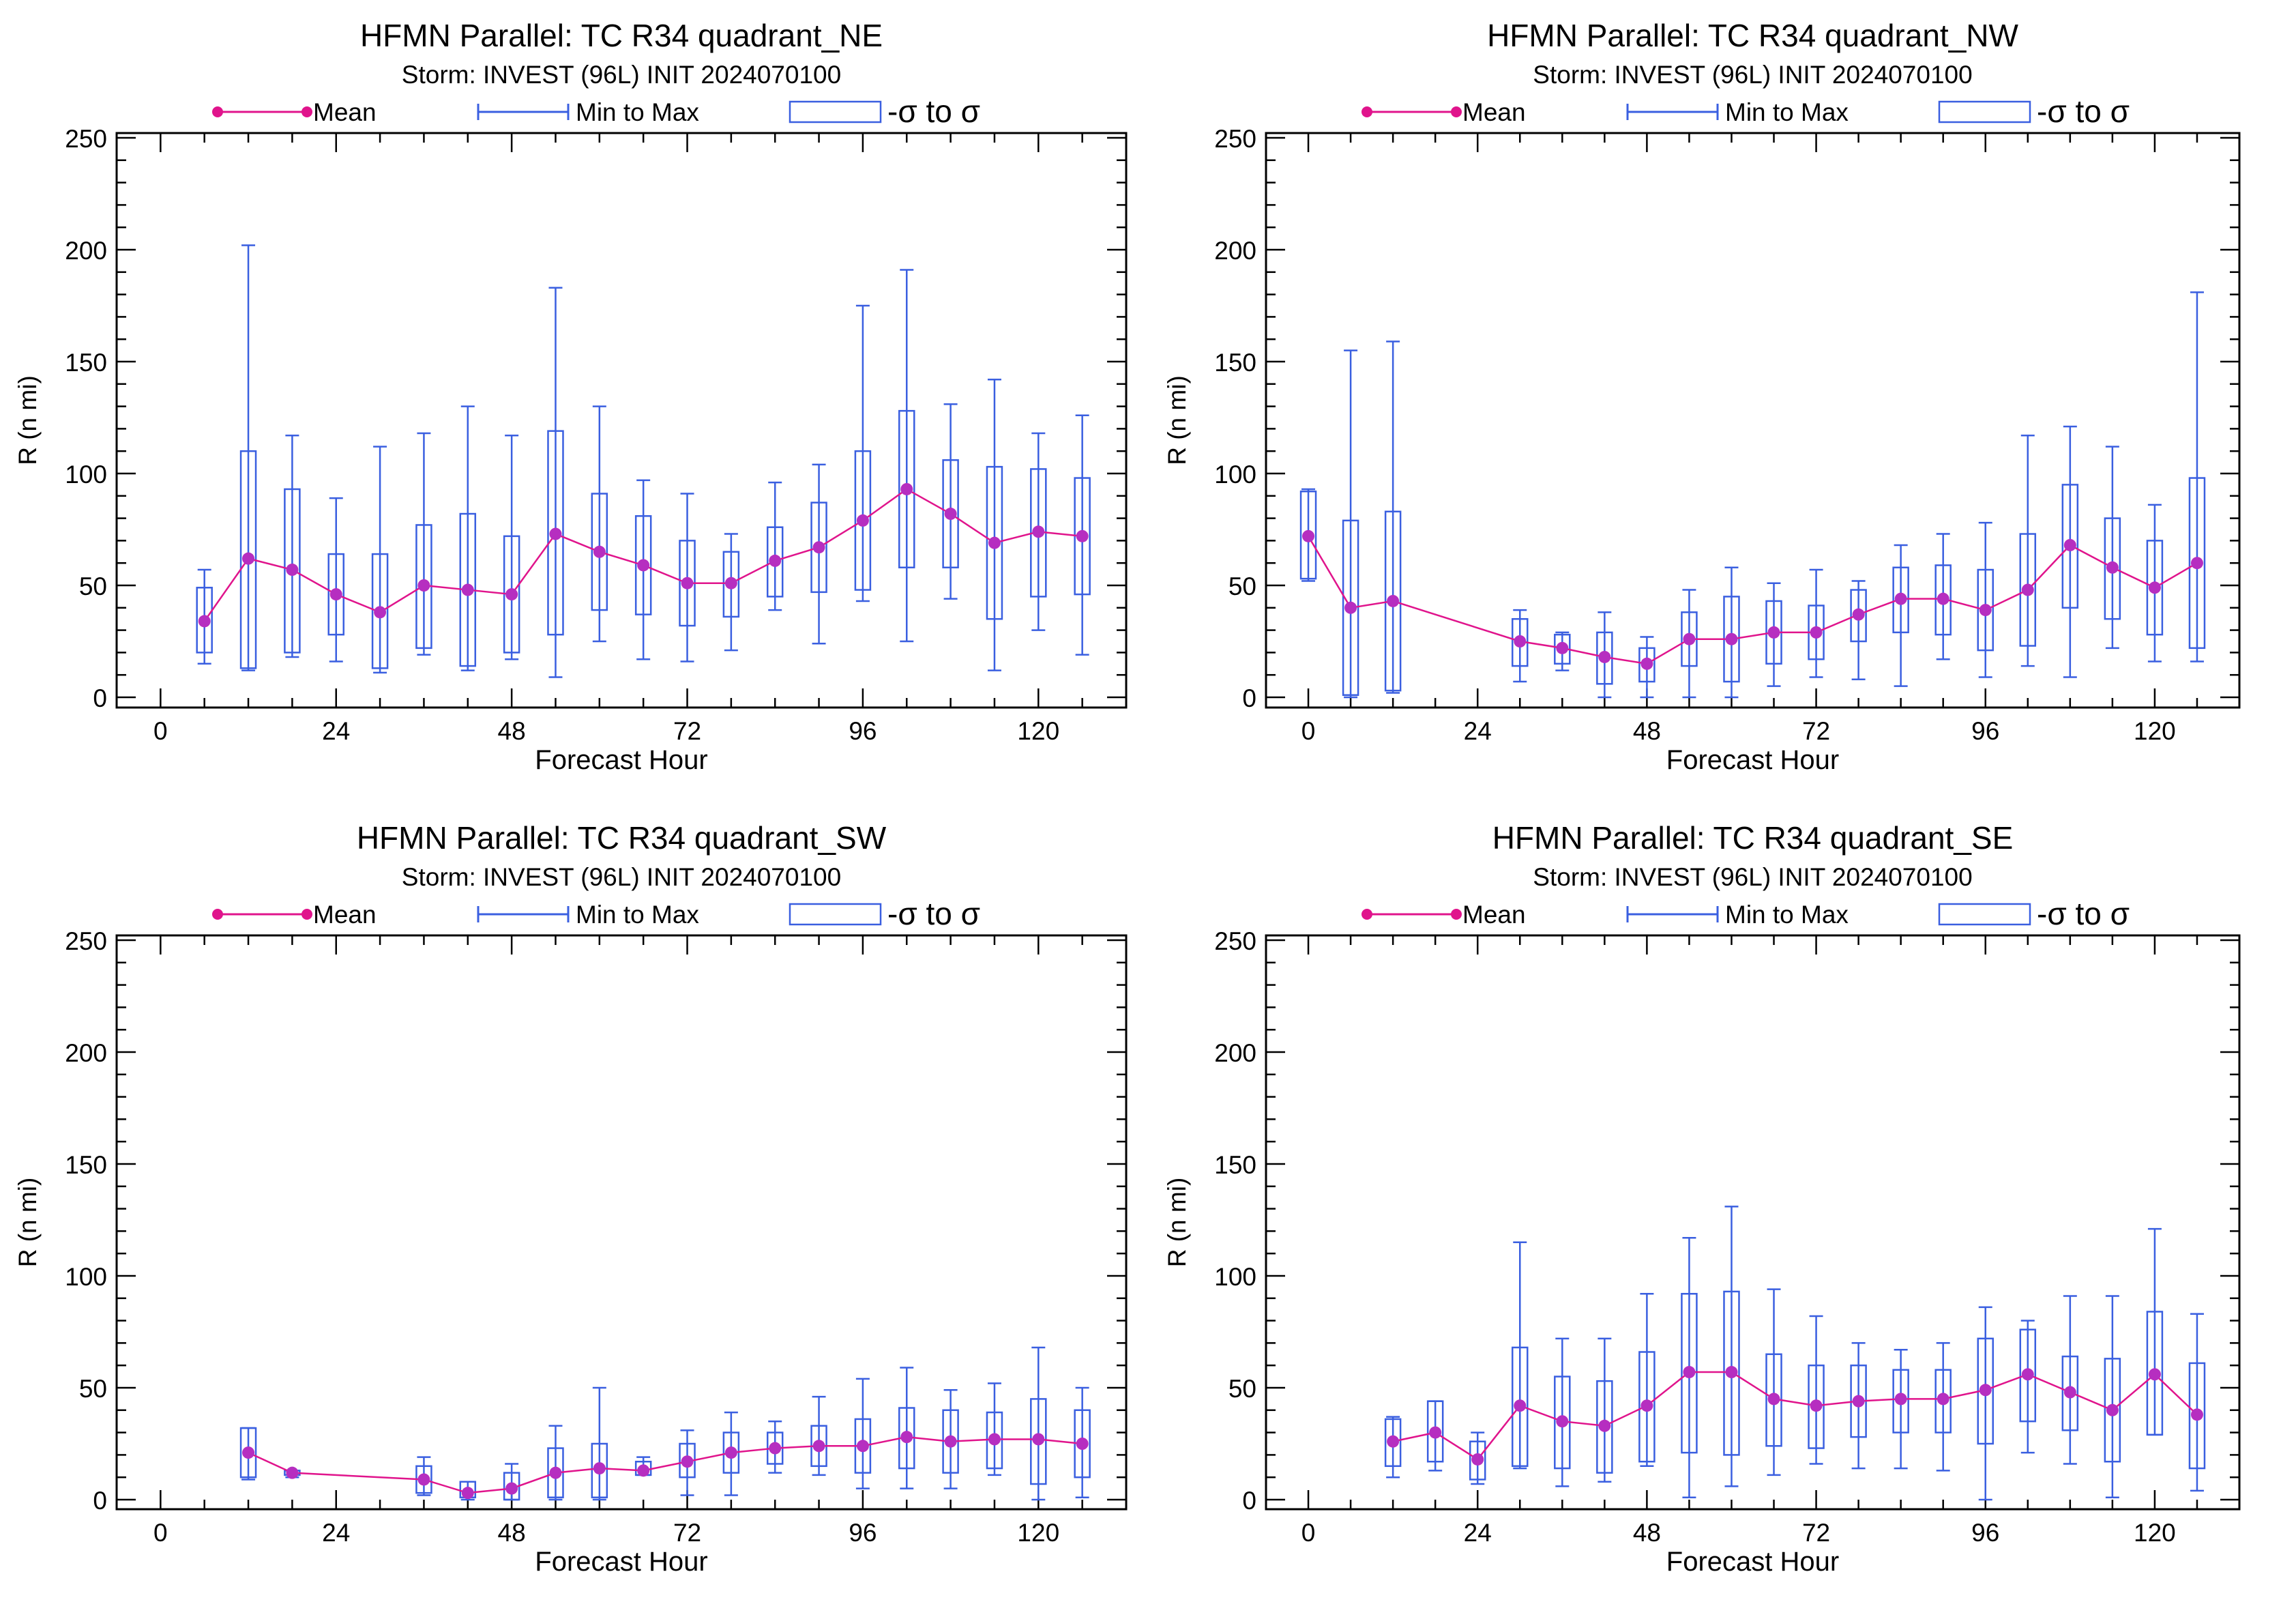 Image resolution: width=2296 pixels, height=1602 pixels. What do you see at coordinates (1816, 731) in the screenshot?
I see `x-tick-label: 72` at bounding box center [1816, 731].